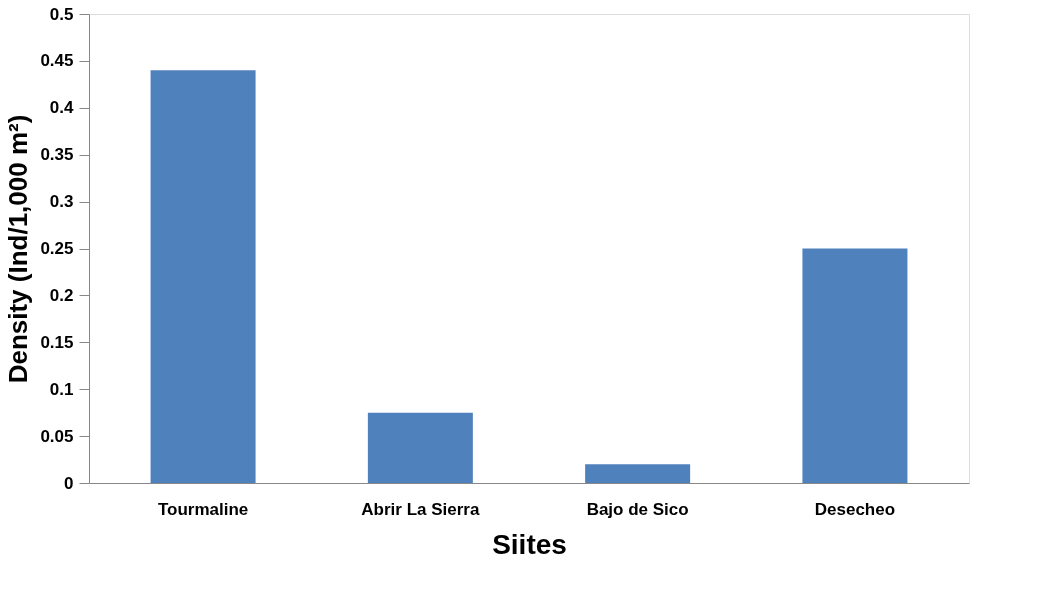 The image size is (1046, 605). Describe the element at coordinates (18, 249) in the screenshot. I see `y-axis-title: Density (Ind/1,000 m²)` at that location.